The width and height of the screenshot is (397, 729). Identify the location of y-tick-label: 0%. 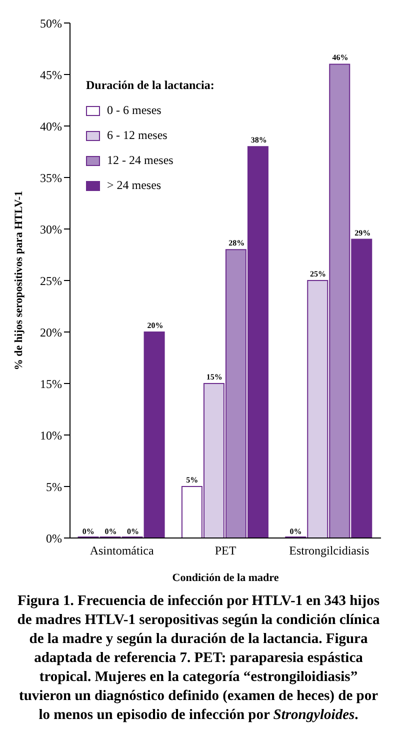
(54, 538).